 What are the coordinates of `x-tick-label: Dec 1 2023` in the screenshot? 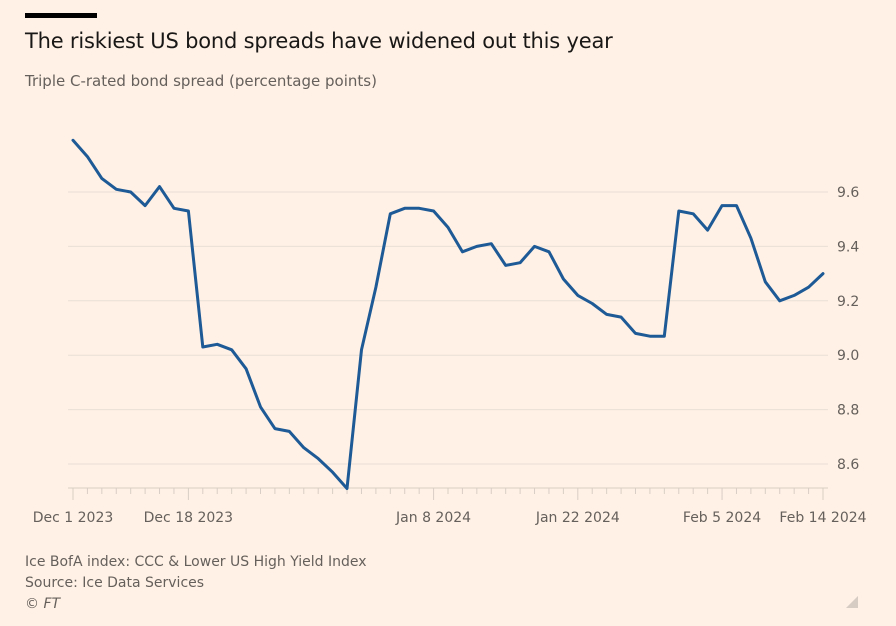 It's located at (73, 518).